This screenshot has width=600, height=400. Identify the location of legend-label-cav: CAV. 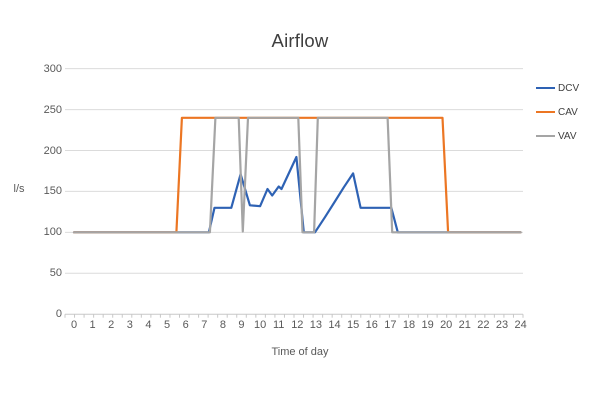
(568, 112).